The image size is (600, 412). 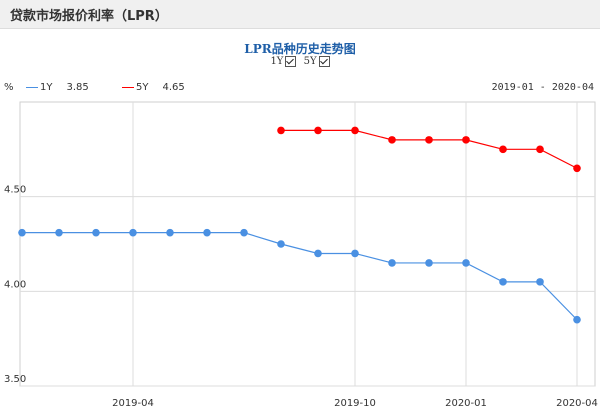 What do you see at coordinates (466, 403) in the screenshot?
I see `x-tick-label: 2020-01` at bounding box center [466, 403].